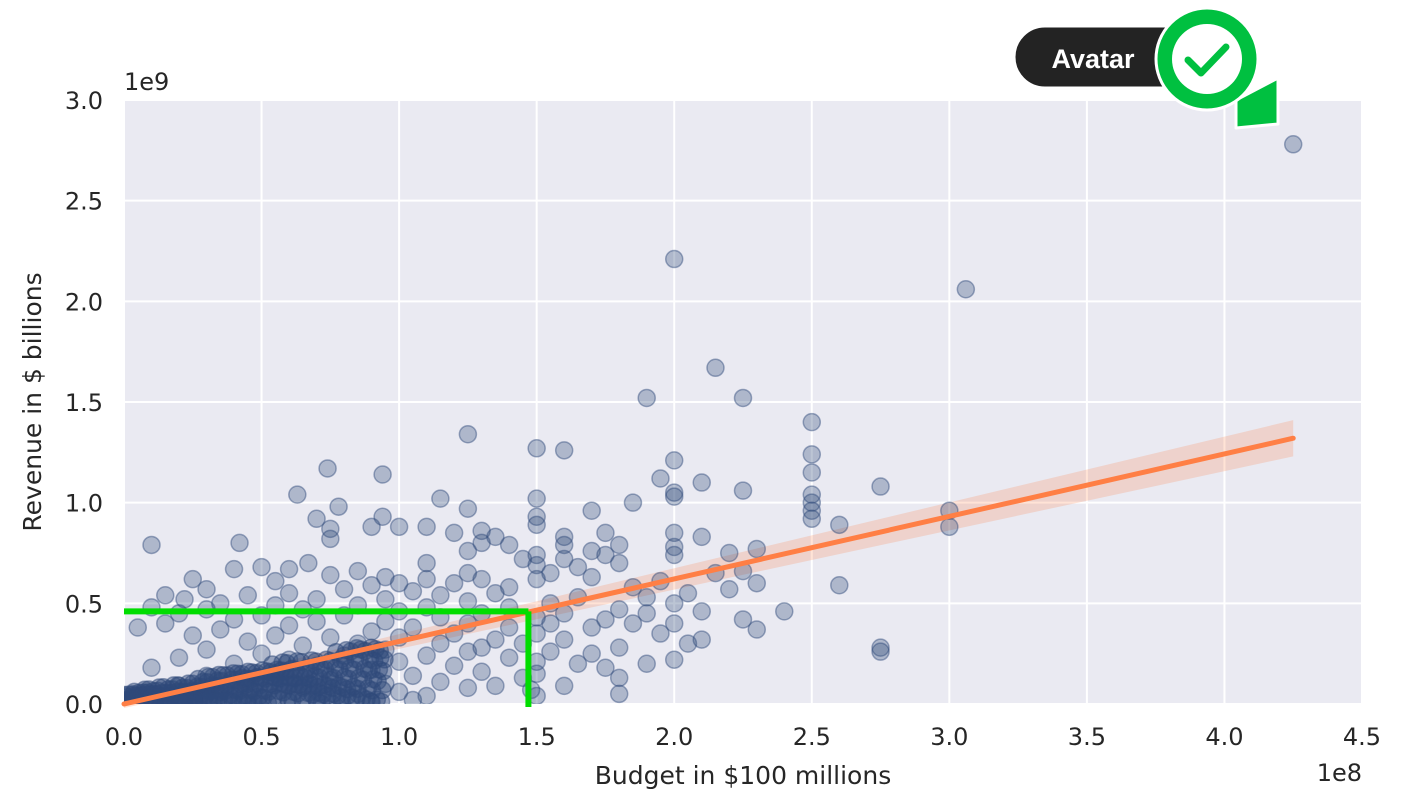  Describe the element at coordinates (1087, 737) in the screenshot. I see `x-tick-label-7: 3.5` at that location.